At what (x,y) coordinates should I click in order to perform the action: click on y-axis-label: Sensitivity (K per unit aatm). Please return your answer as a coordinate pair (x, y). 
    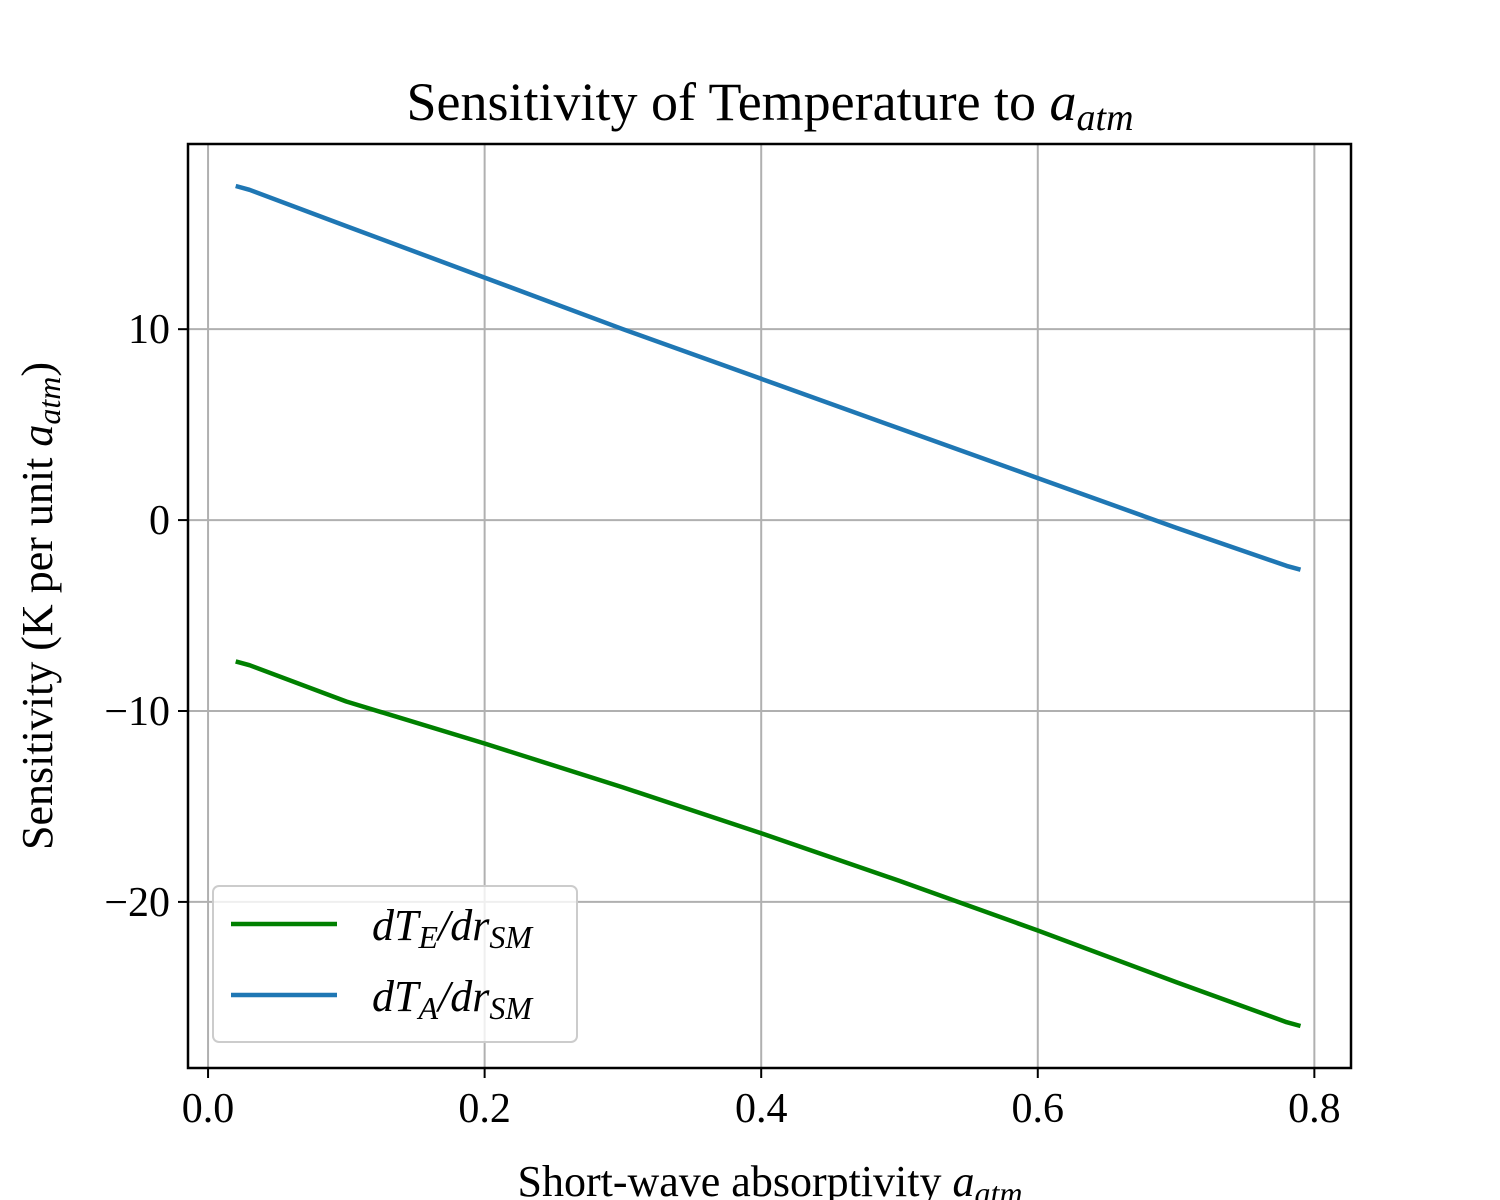
    Looking at the image, I should click on (40, 606).